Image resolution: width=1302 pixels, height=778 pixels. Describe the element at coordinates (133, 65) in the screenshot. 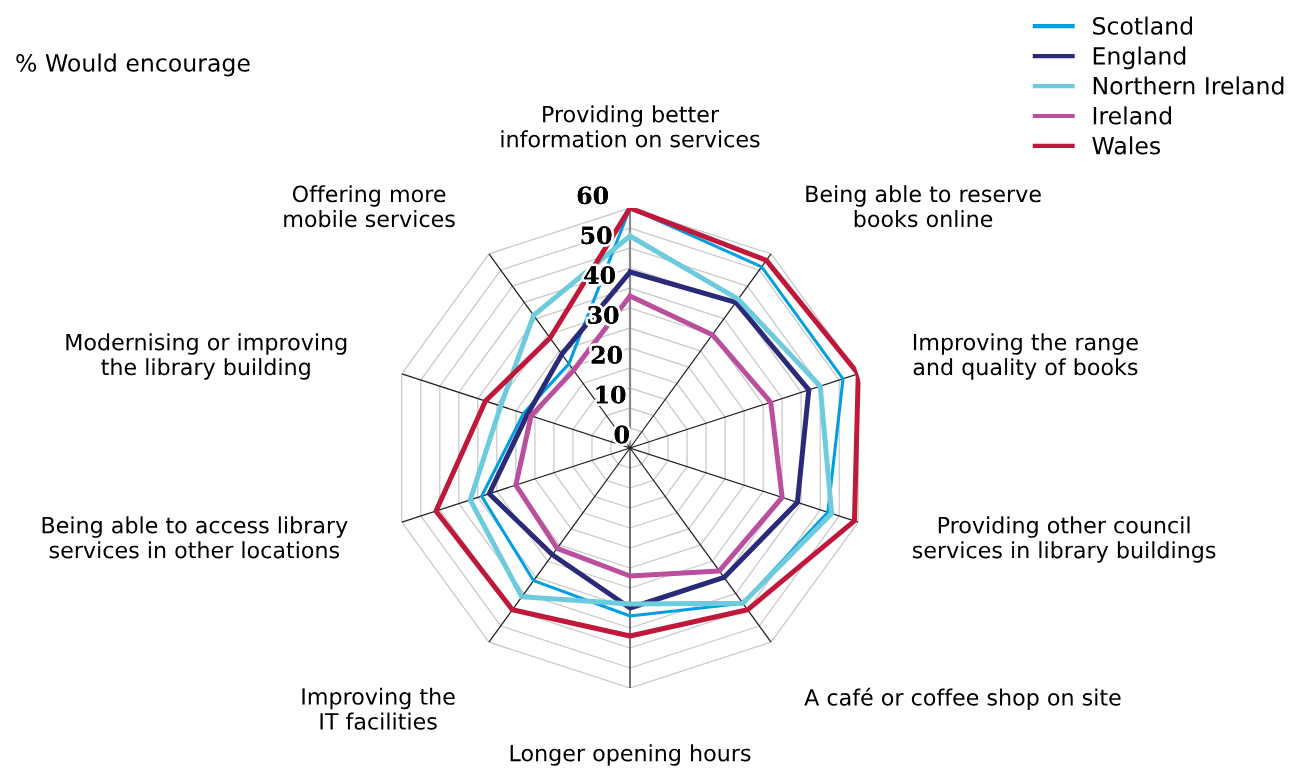

I see `text: % Would encourage` at that location.